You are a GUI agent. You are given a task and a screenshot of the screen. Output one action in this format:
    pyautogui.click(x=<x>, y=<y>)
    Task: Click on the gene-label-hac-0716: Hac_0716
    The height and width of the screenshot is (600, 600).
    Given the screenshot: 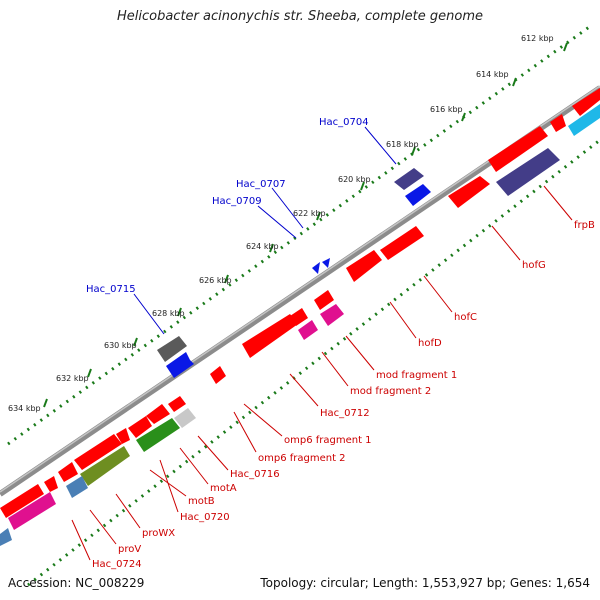 What is the action you would take?
    pyautogui.click(x=255, y=474)
    